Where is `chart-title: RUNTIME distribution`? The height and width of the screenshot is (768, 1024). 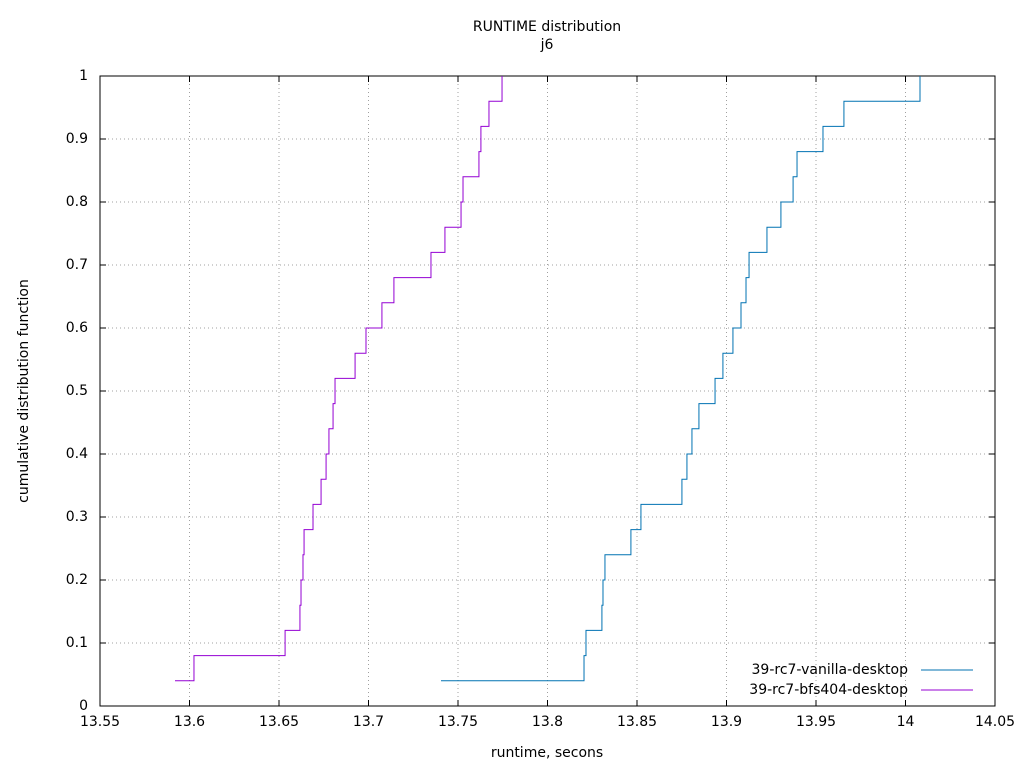 chart-title: RUNTIME distribution is located at coordinates (547, 27).